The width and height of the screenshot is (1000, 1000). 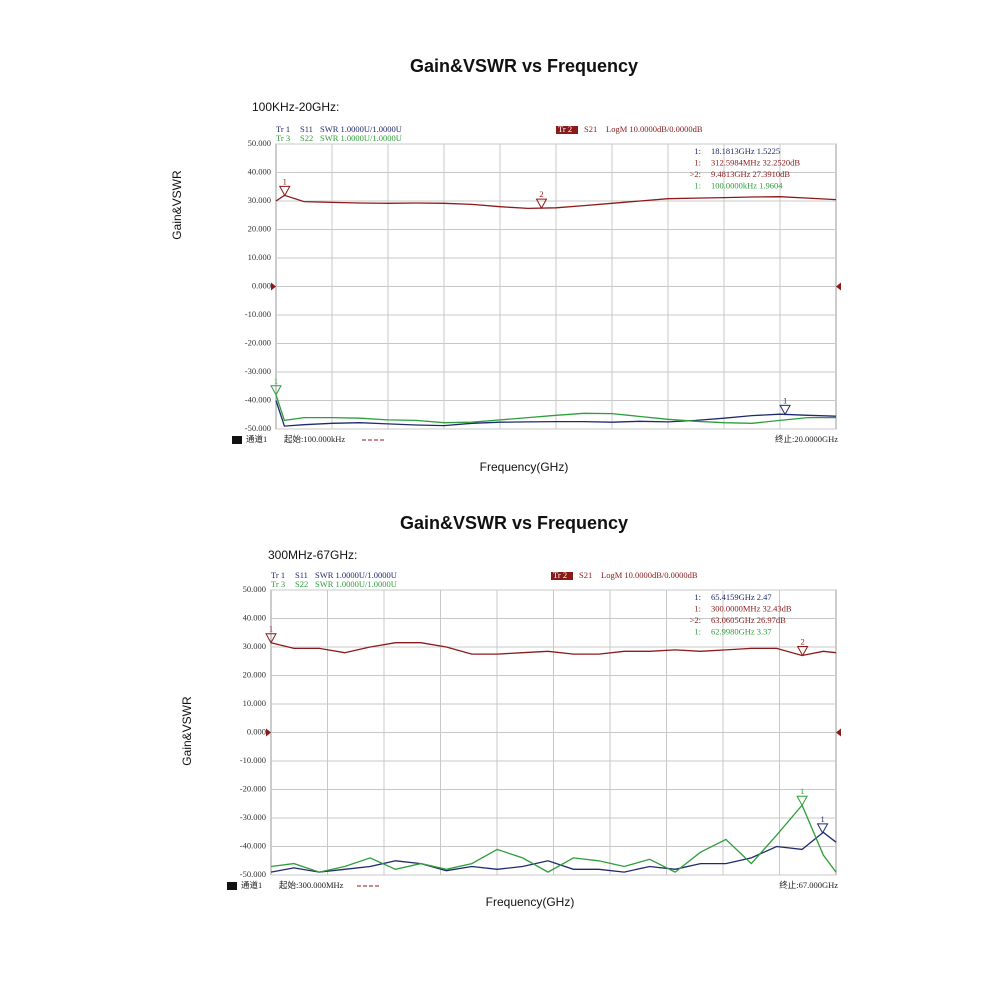 I want to click on readout-text: 100.0000kHz 1.9604, so click(x=747, y=185).